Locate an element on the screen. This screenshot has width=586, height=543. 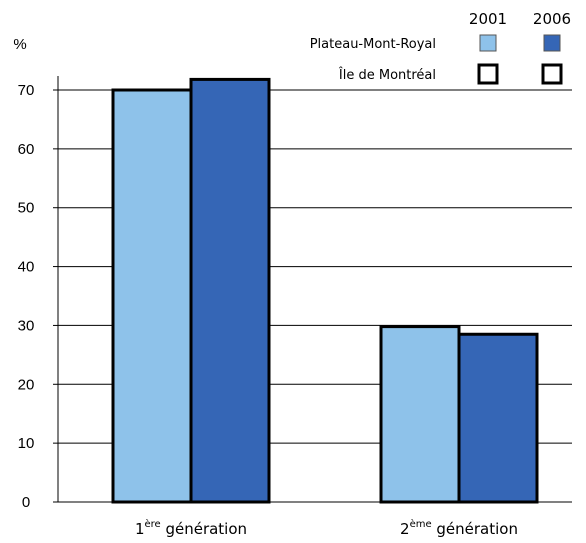
bar-2006-cat1 is located at coordinates (230, 290).